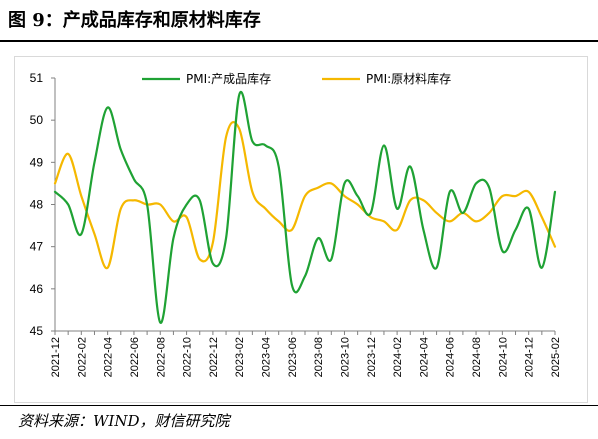  I want to click on x-tick-label: 2025-02, so click(556, 357).